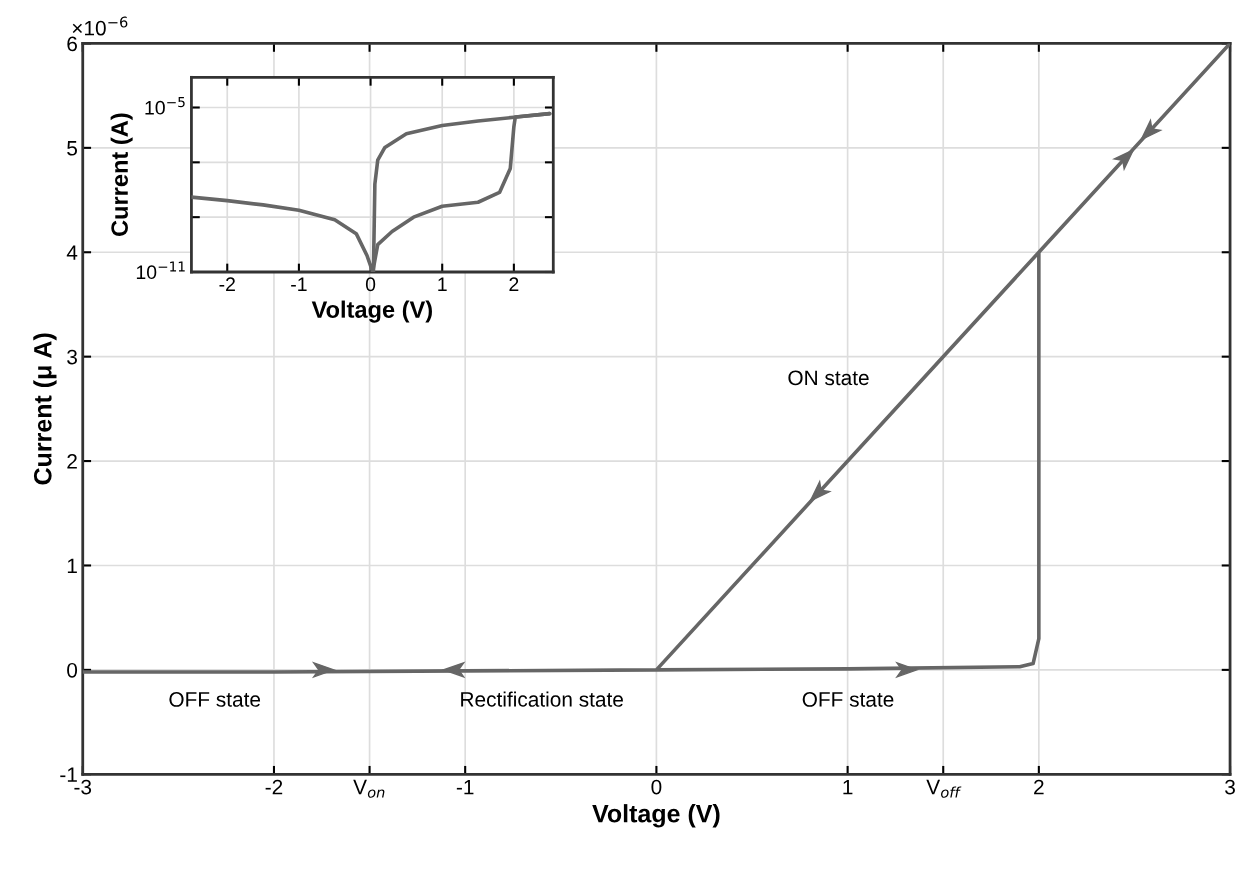 This screenshot has height=869, width=1235. What do you see at coordinates (100, 26) in the screenshot?
I see `text: ×10$^{−6}$` at bounding box center [100, 26].